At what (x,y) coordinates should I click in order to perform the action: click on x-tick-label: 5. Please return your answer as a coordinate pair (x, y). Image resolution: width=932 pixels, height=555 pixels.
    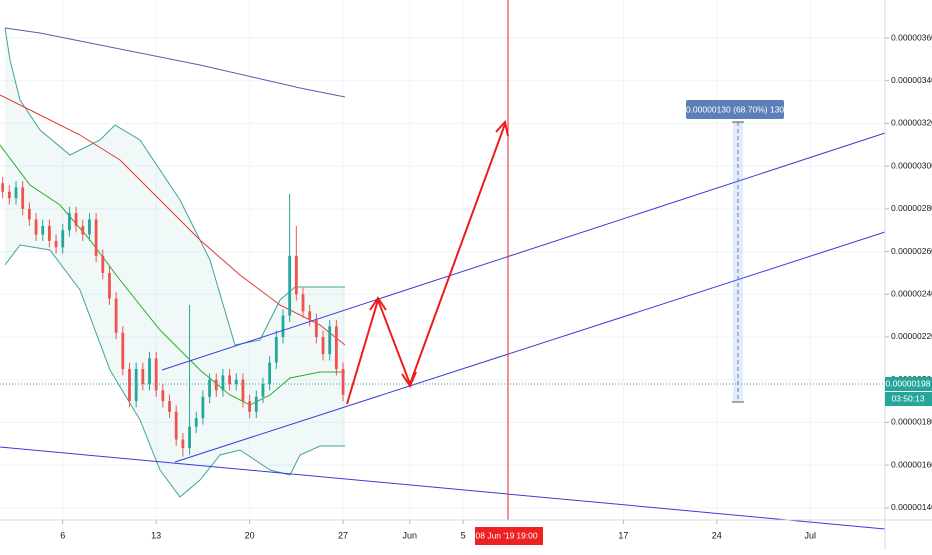
    Looking at the image, I should click on (463, 535).